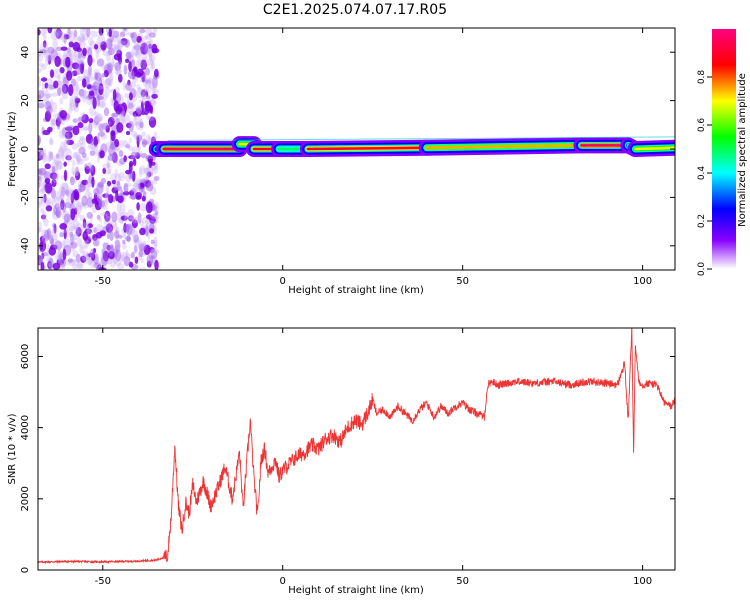 The image size is (750, 600). Describe the element at coordinates (702, 173) in the screenshot. I see `colorbar-tick-label: 0.4` at that location.